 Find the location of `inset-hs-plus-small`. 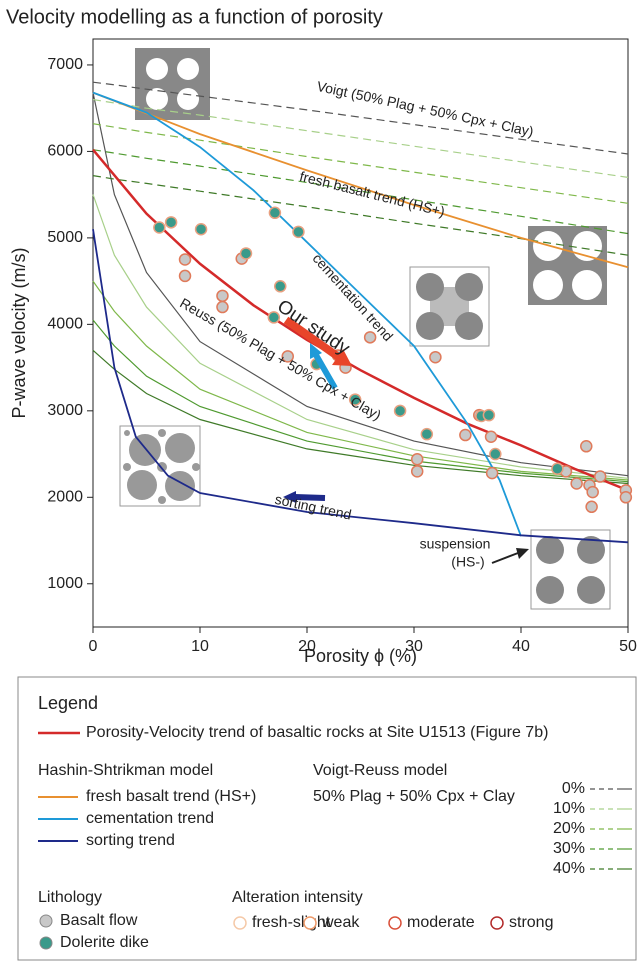

inset-hs-plus-small is located at coordinates (172, 84).